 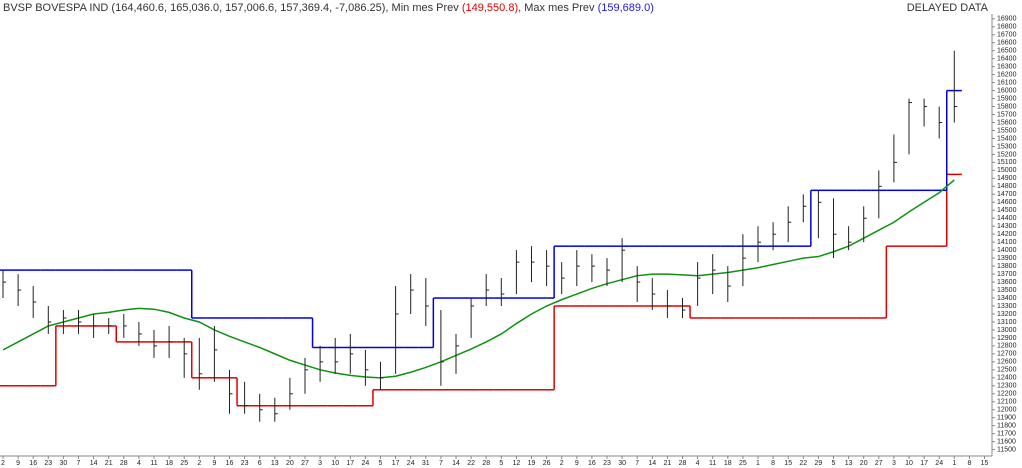 What do you see at coordinates (109, 463) in the screenshot?
I see `x-tick-label: 21` at bounding box center [109, 463].